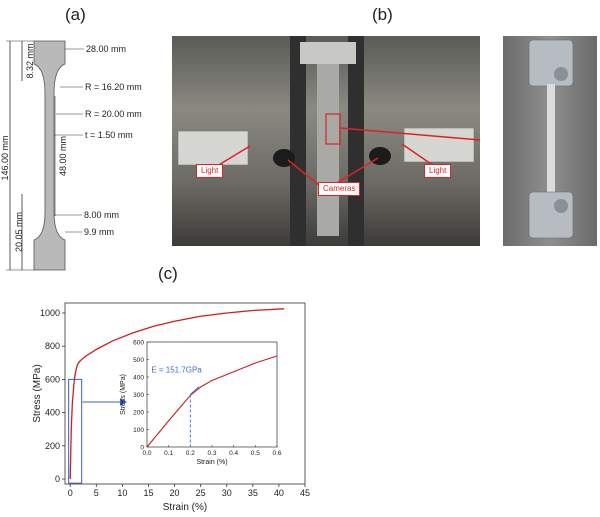 The height and width of the screenshot is (517, 600). I want to click on panel-label-b: (b), so click(382, 14).